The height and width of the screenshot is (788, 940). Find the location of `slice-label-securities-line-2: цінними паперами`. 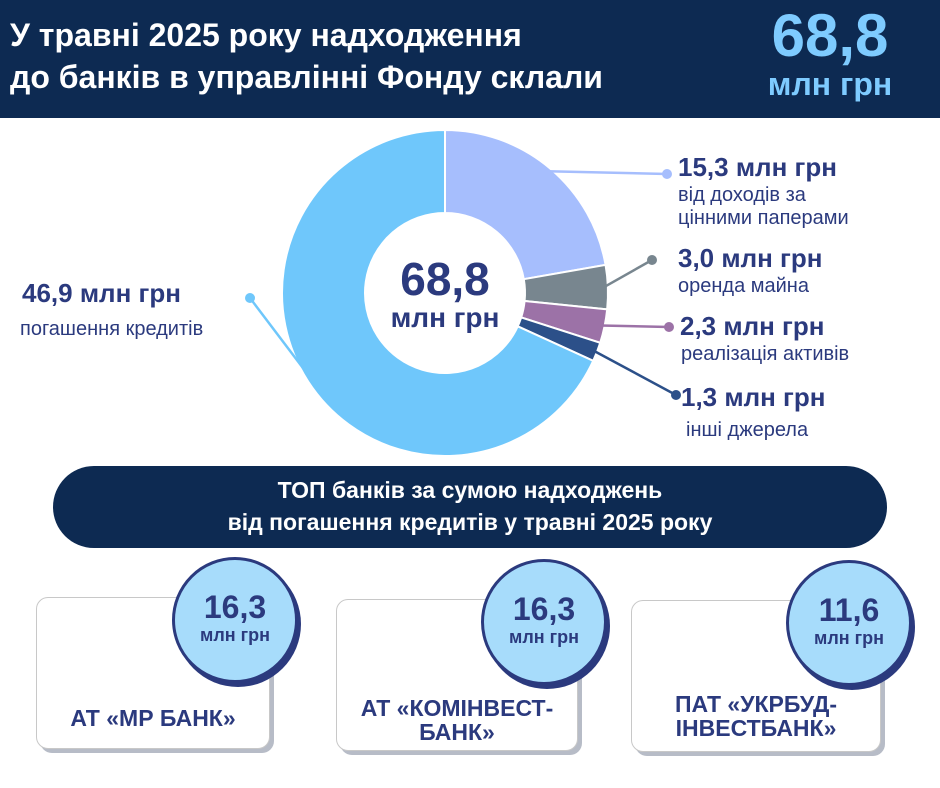

slice-label-securities-line-2: цінними паперами is located at coordinates (763, 218).